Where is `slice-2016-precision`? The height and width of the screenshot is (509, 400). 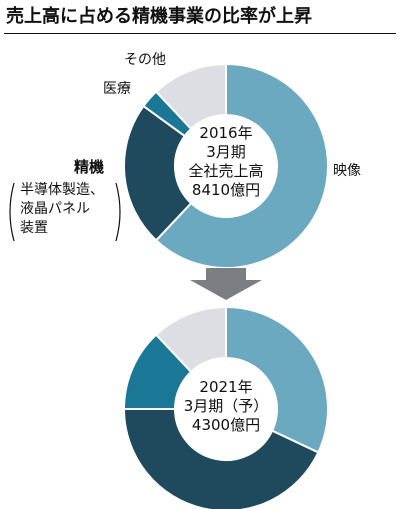 slice-2016-precision is located at coordinates (158, 173).